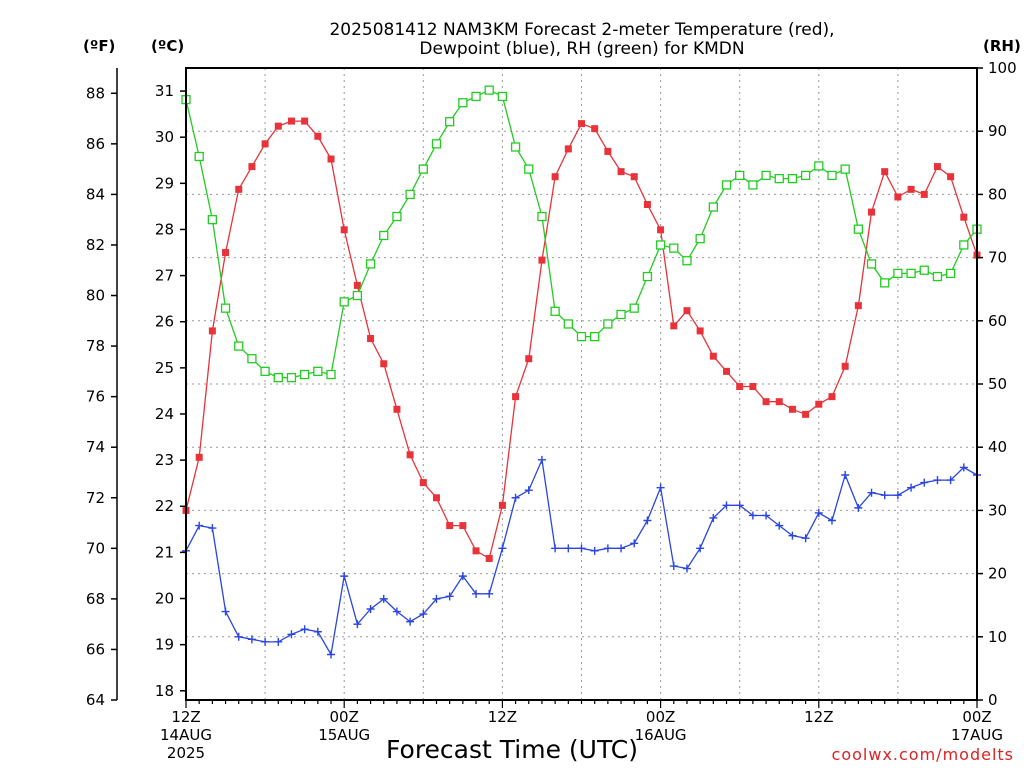 The width and height of the screenshot is (1024, 768). Describe the element at coordinates (997, 131) in the screenshot. I see `rh-tick-label: 90` at that location.